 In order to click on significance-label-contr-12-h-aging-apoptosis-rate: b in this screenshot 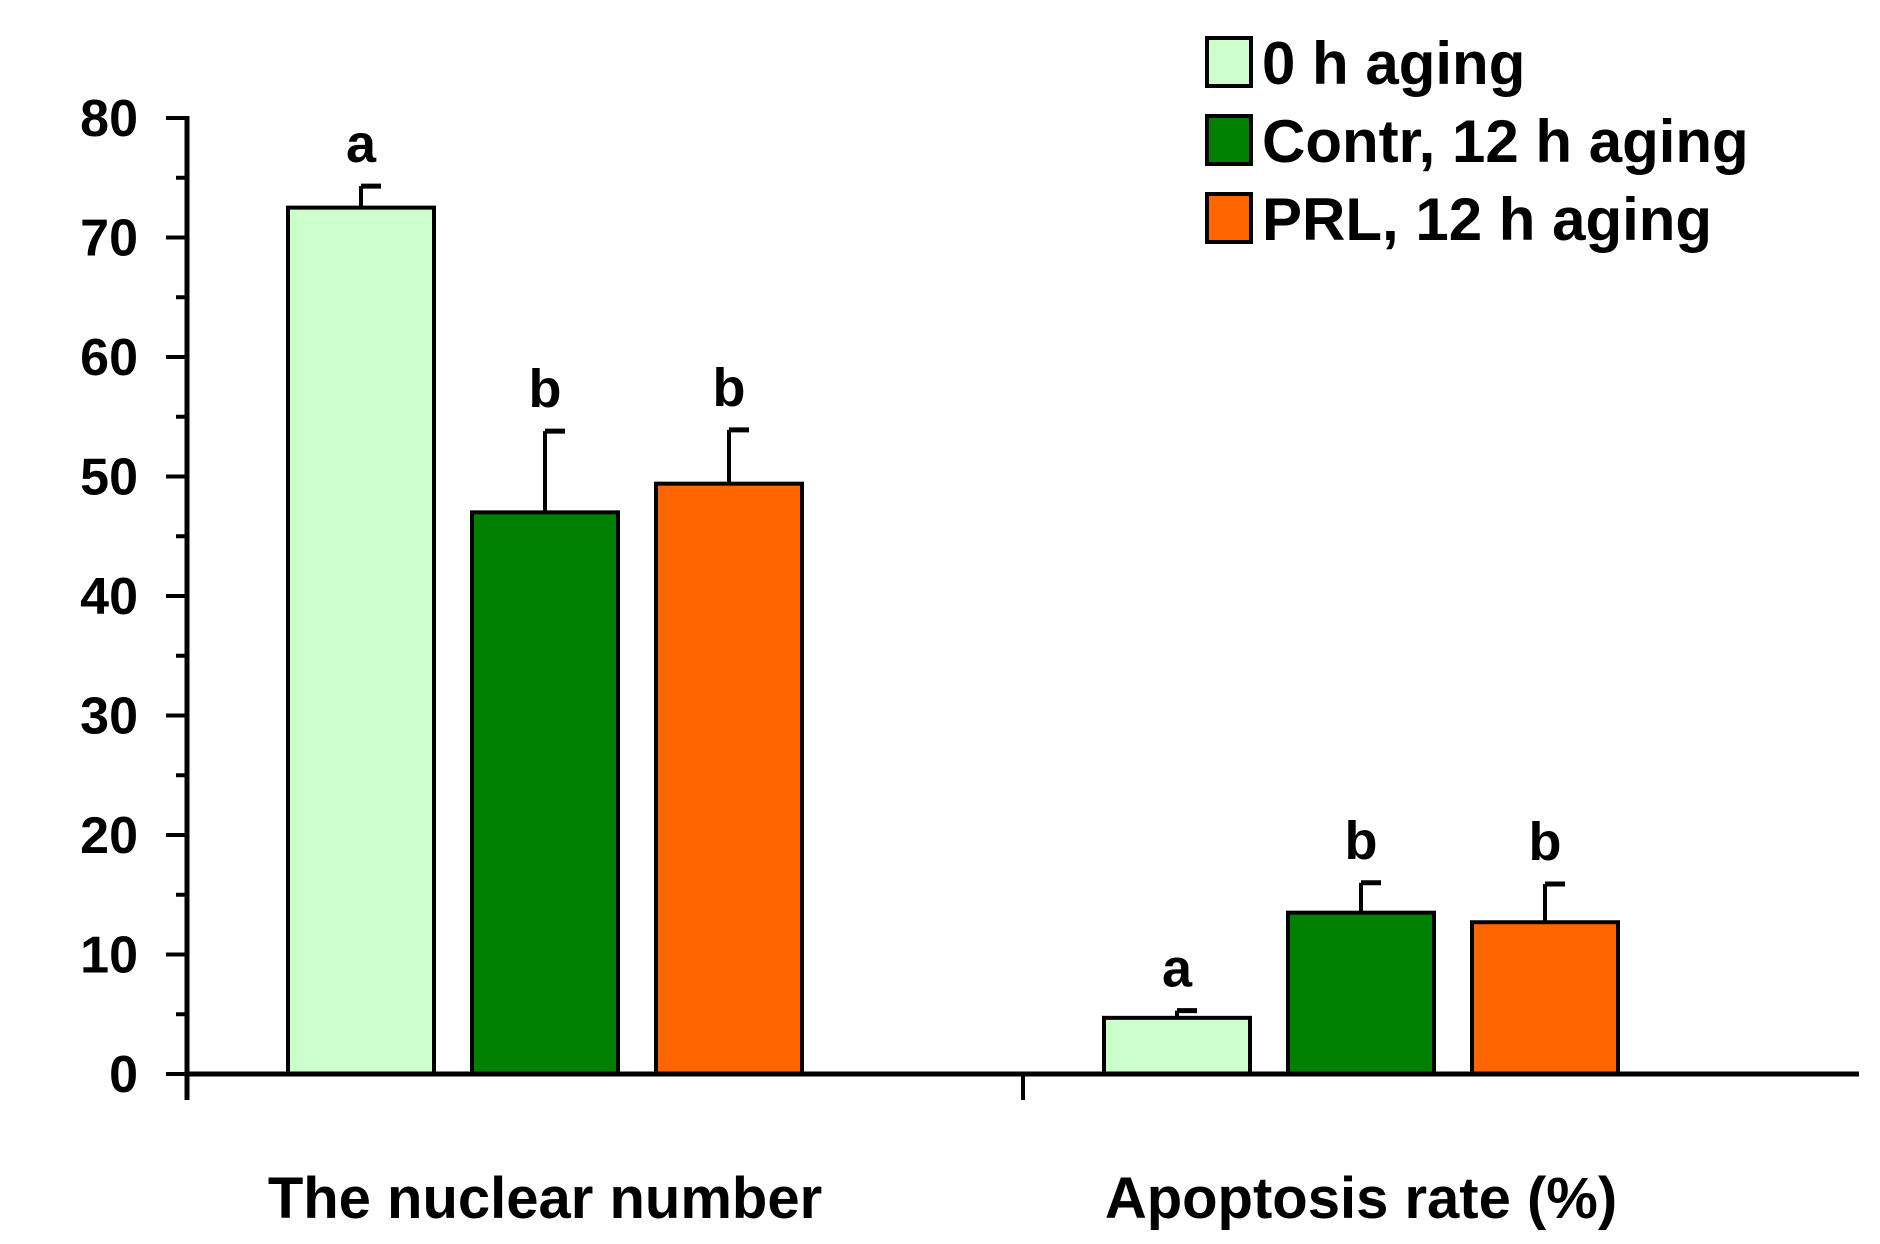, I will do `click(1361, 841)`.